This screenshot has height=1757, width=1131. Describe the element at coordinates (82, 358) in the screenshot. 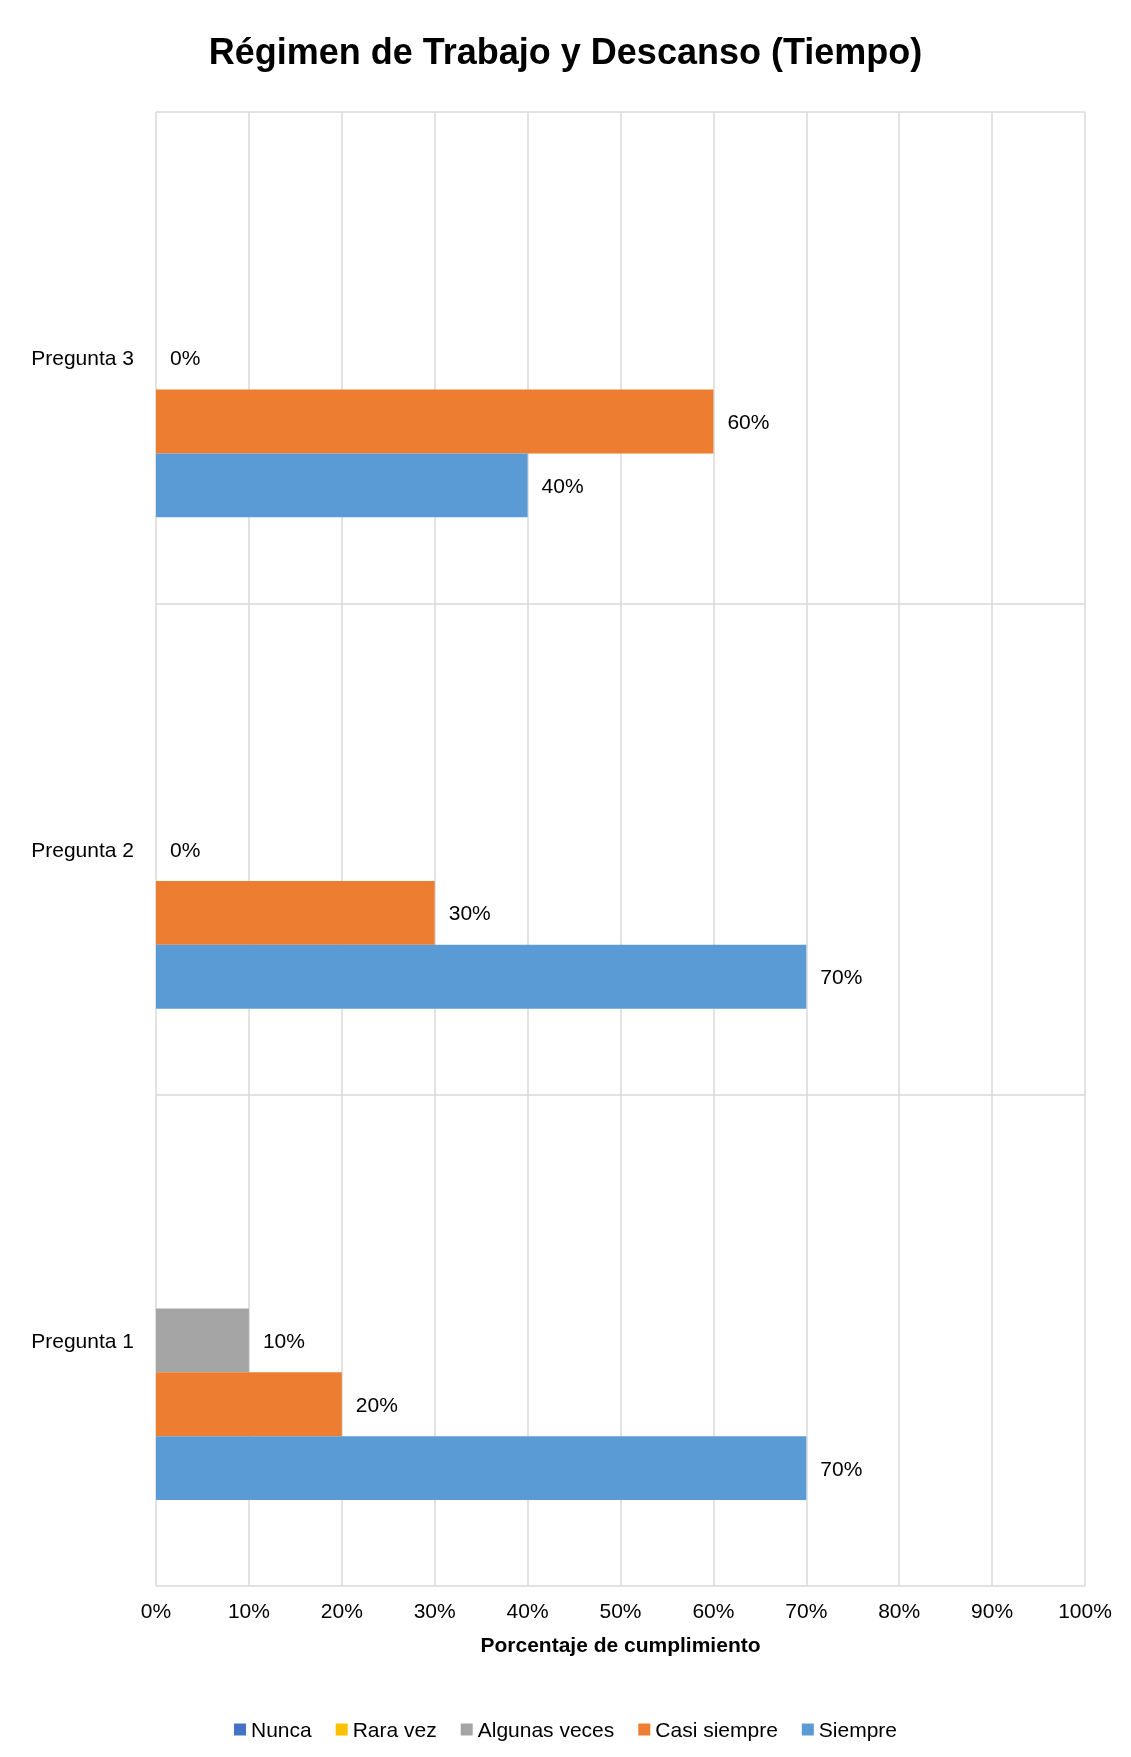

I see `y-tick-label: Pregunta 3` at that location.